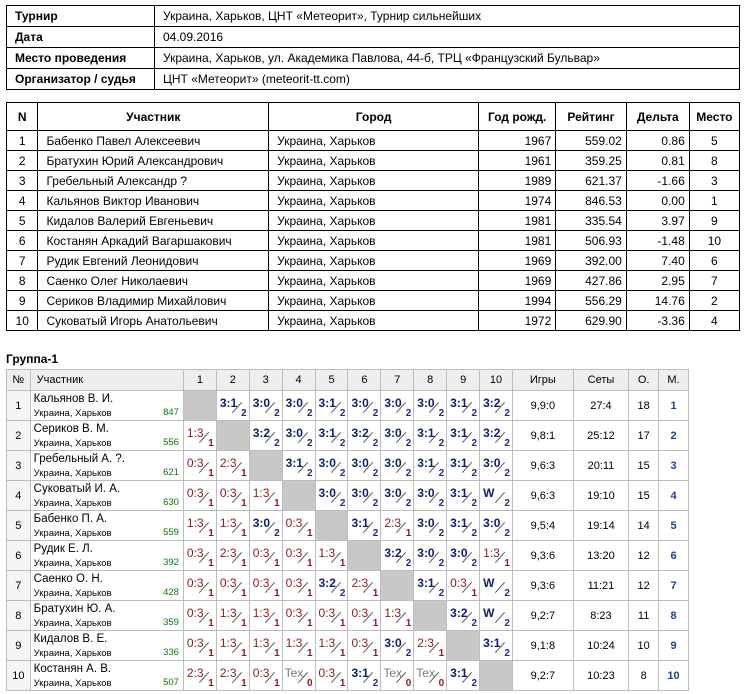 This screenshot has width=750, height=694. Describe the element at coordinates (397, 675) in the screenshot. I see `match-result-cell: Tex 0` at that location.